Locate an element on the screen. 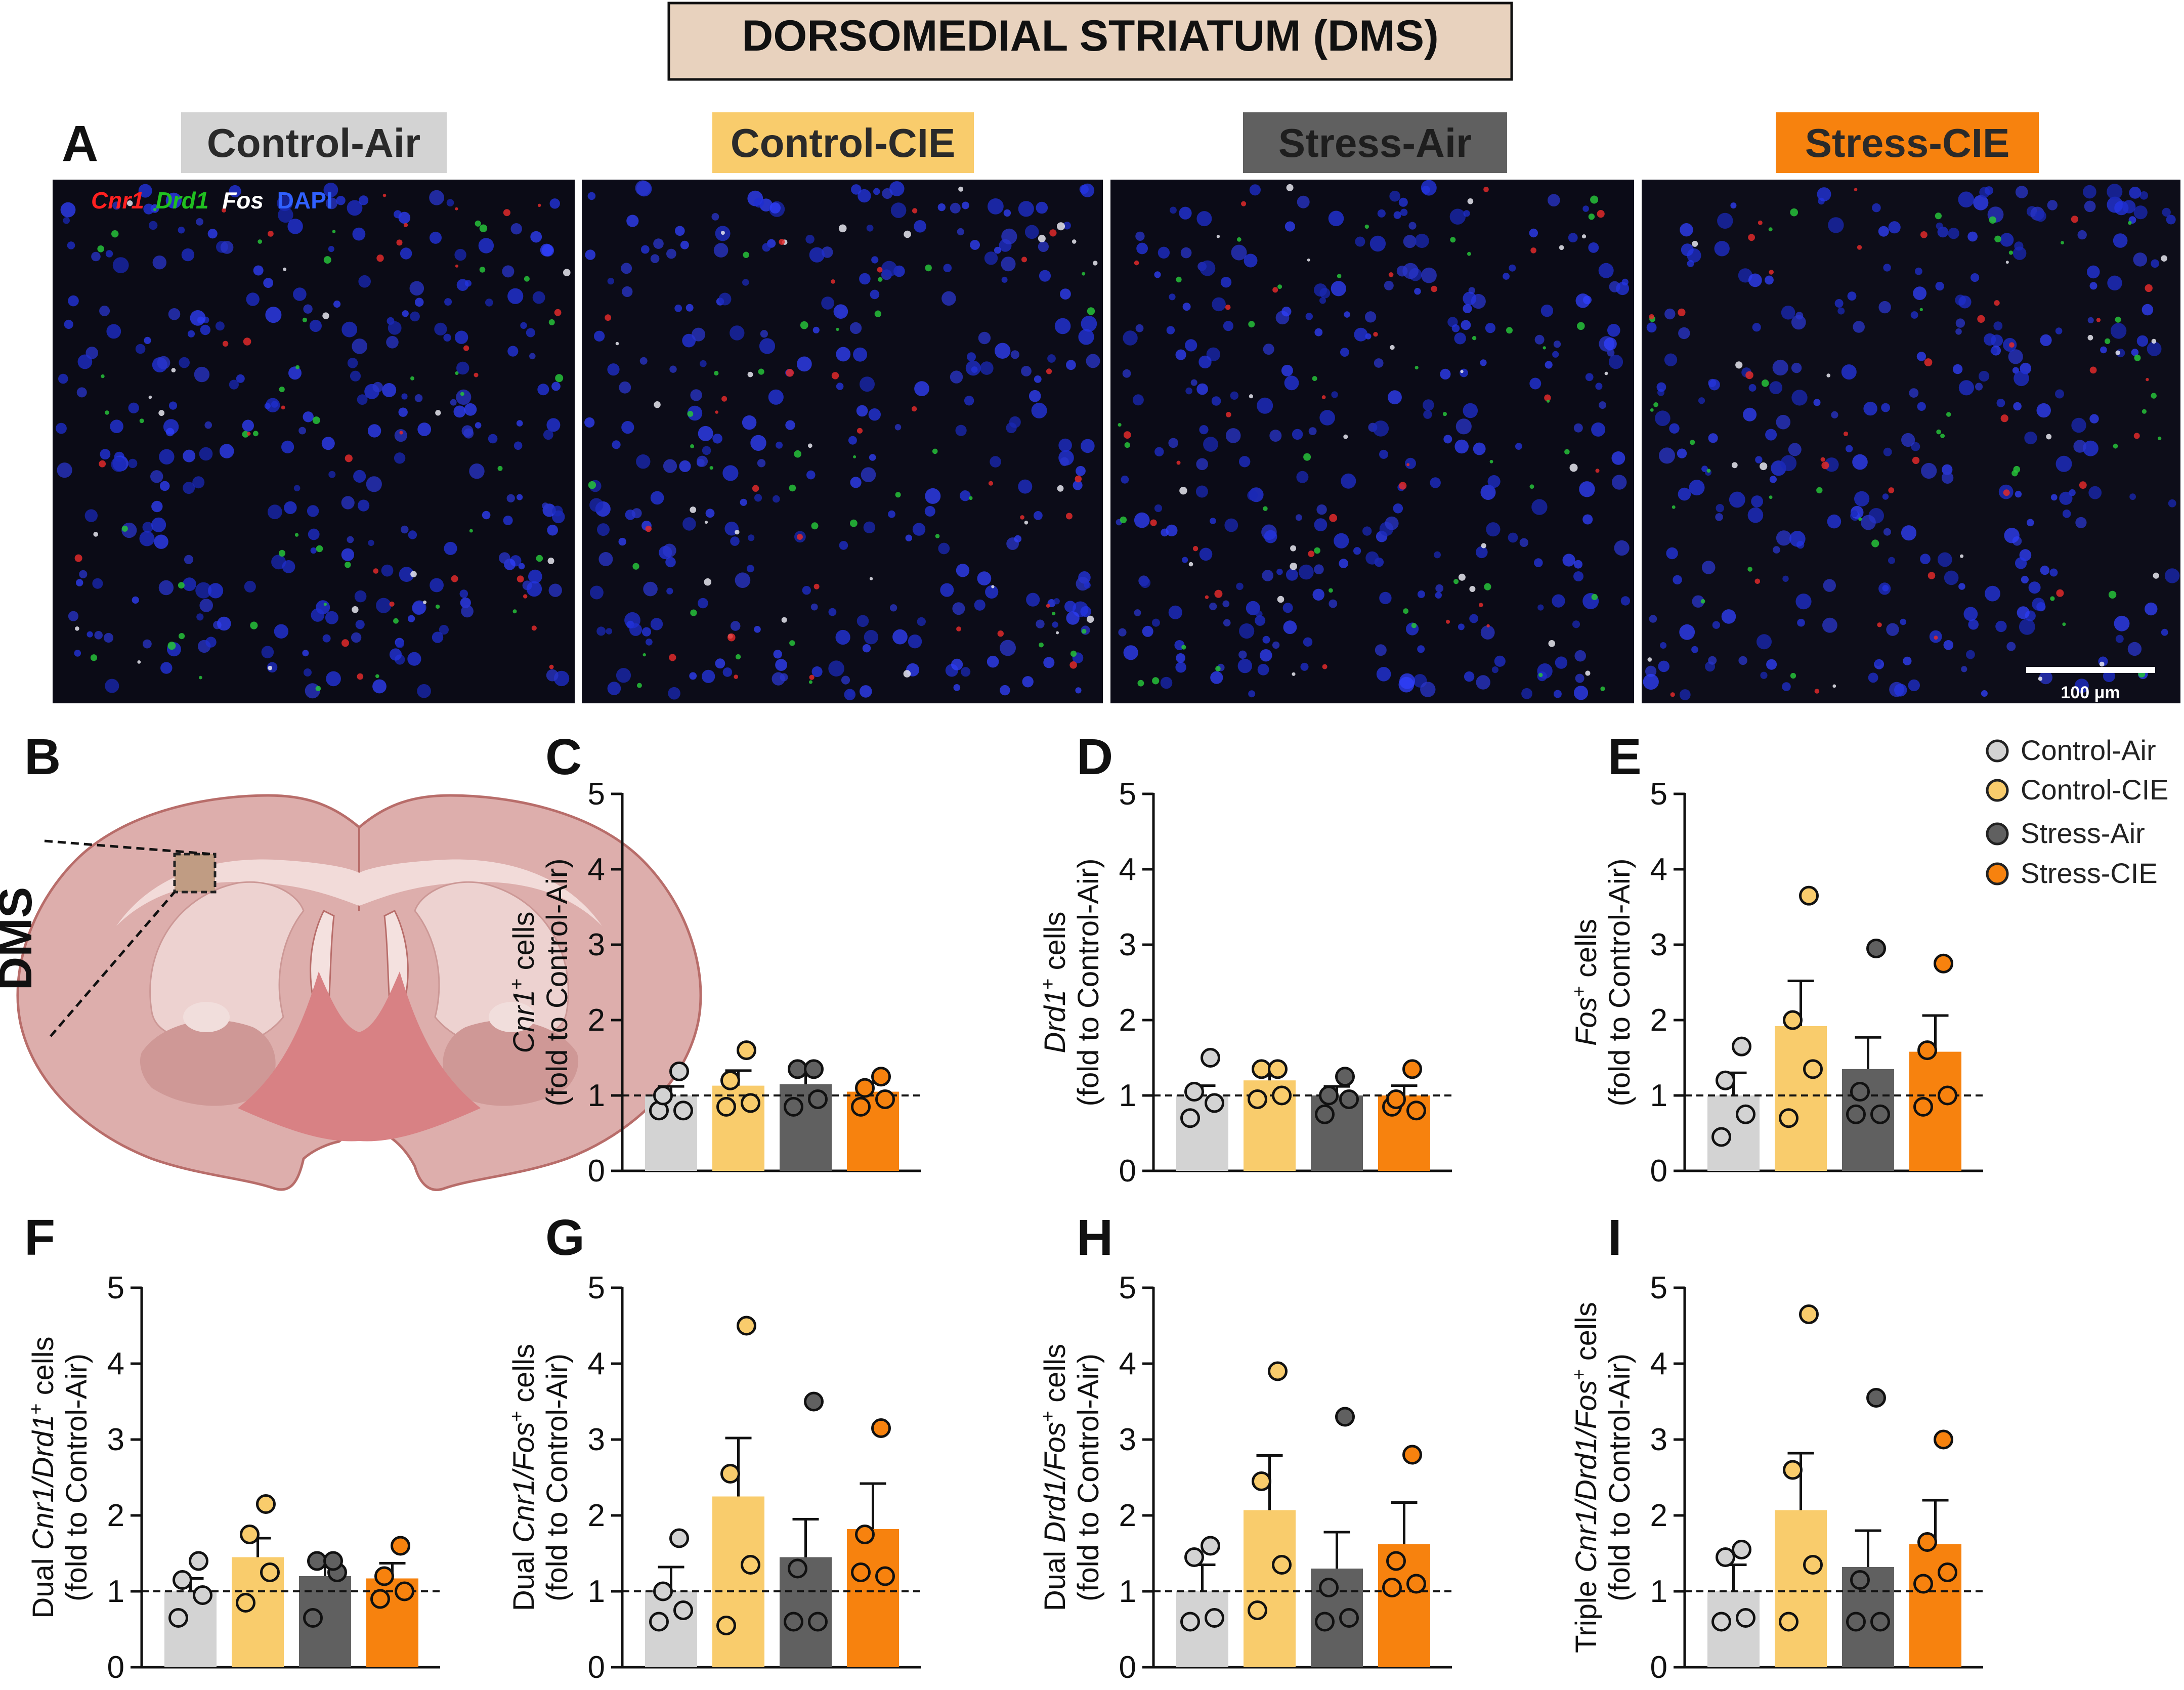  scale-bar-label: 100 μm is located at coordinates (2090, 693).